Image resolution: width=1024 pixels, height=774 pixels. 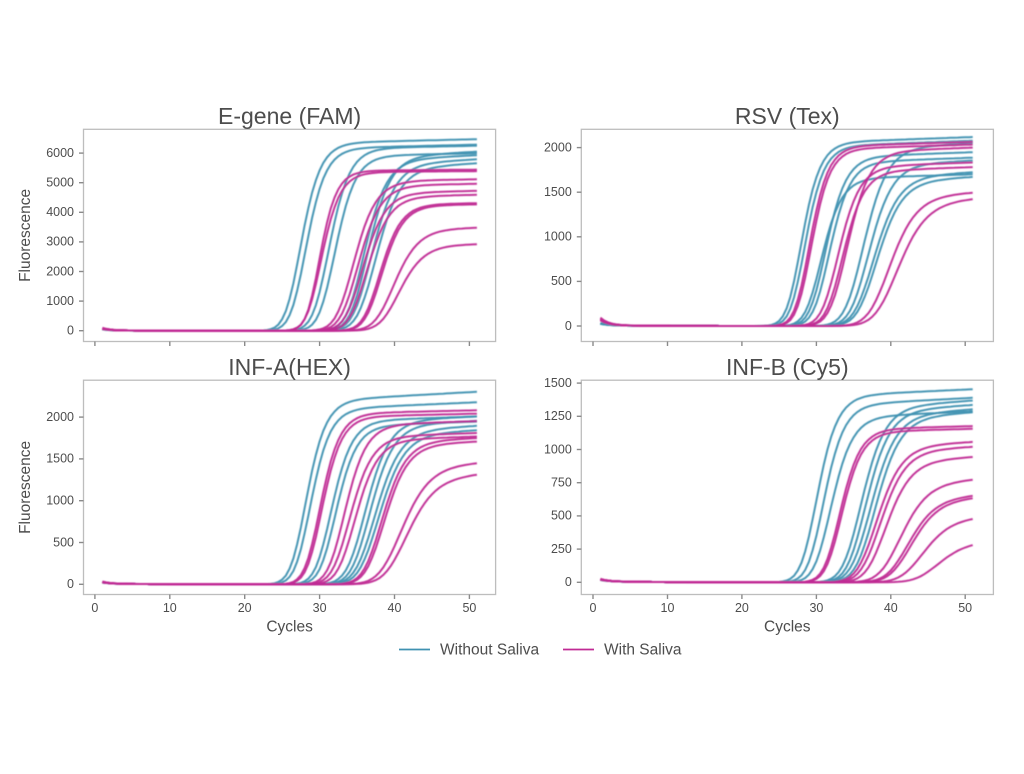 What do you see at coordinates (60, 212) in the screenshot?
I see `svg-text: 4000` at bounding box center [60, 212].